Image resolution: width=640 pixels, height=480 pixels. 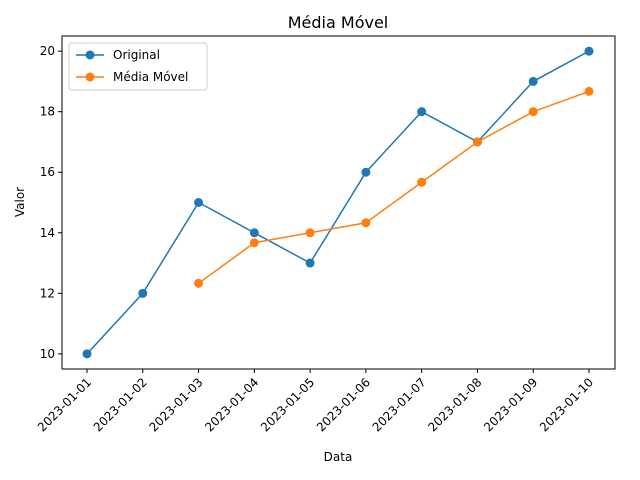 What do you see at coordinates (138, 66) in the screenshot?
I see `legend: Original Média Móvel` at bounding box center [138, 66].